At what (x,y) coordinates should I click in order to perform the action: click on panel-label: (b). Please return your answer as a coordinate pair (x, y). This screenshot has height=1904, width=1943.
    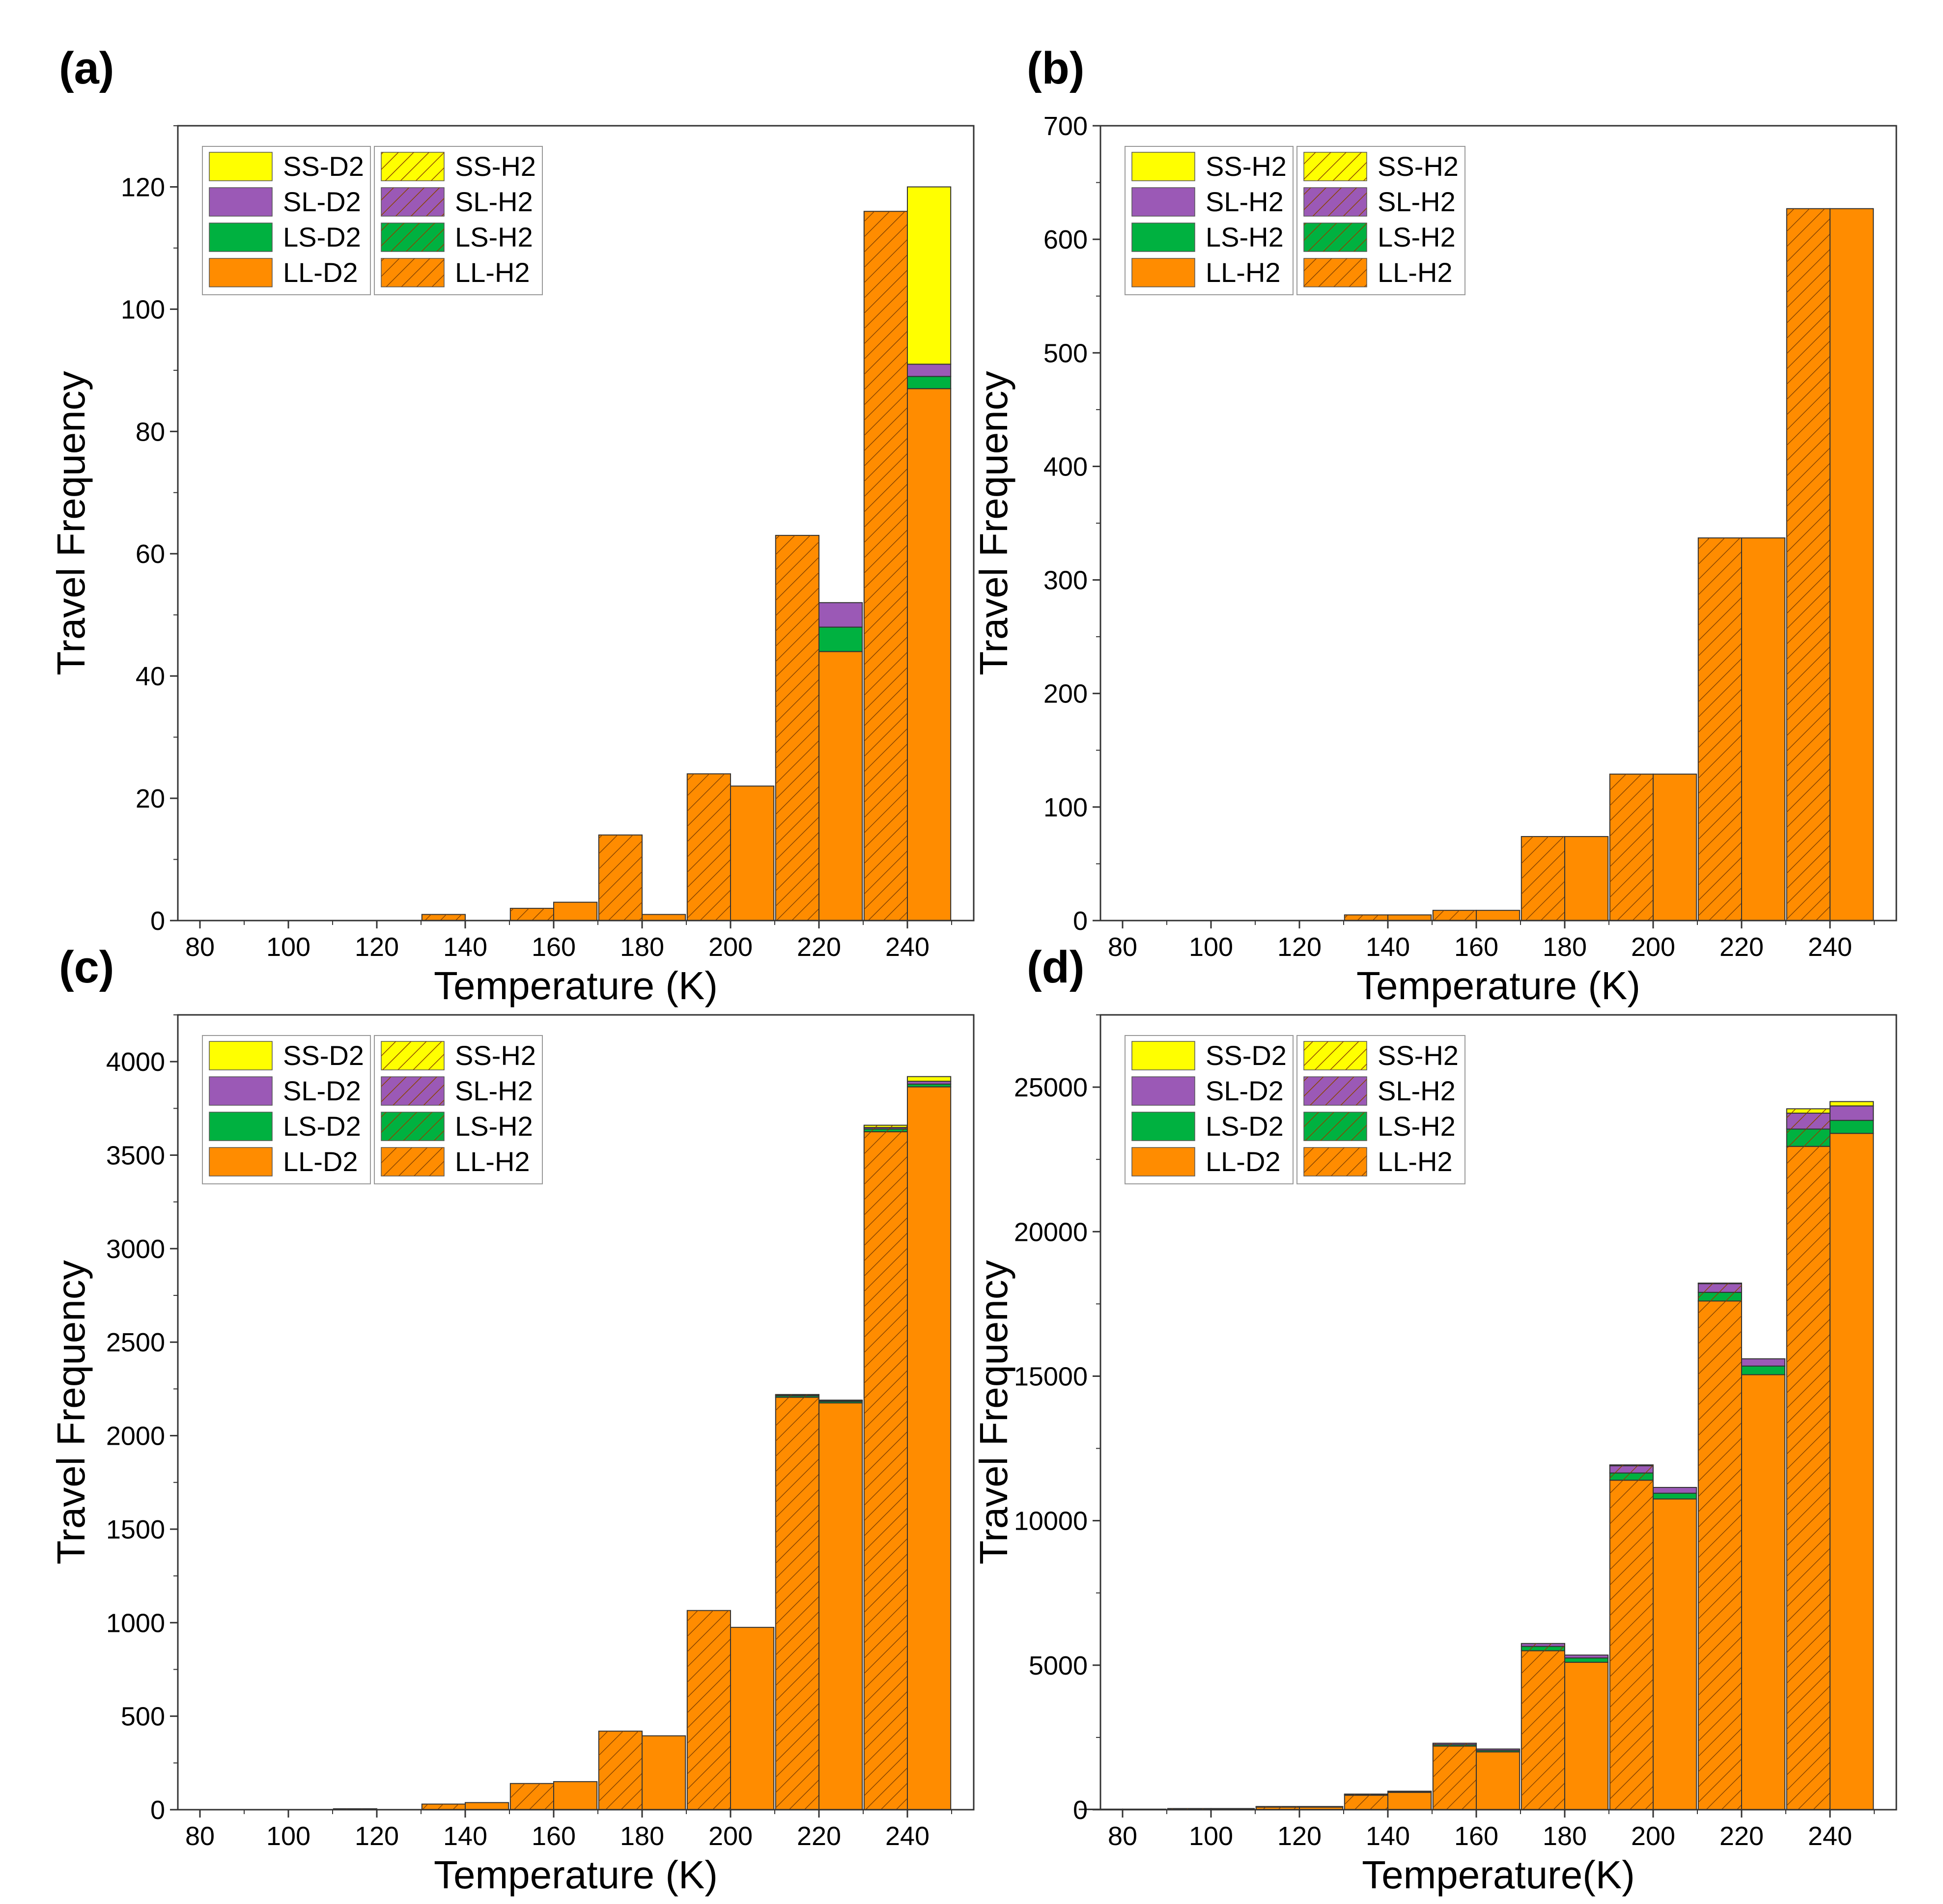
    Looking at the image, I should click on (1055, 68).